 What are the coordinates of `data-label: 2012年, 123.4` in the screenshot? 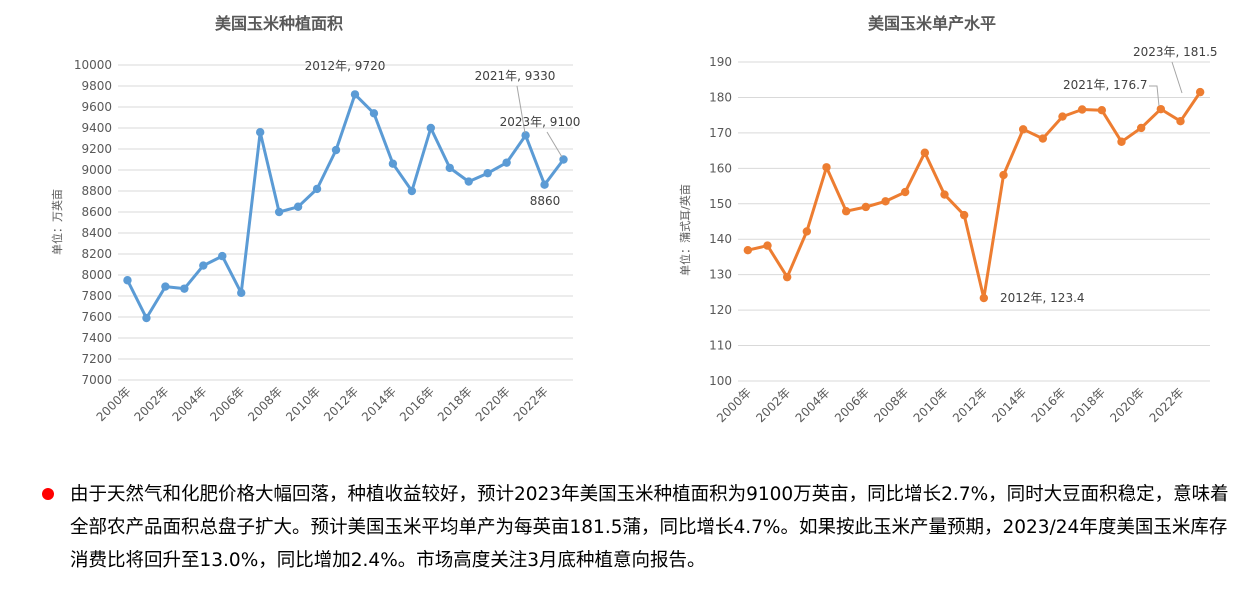 It's located at (1042, 298).